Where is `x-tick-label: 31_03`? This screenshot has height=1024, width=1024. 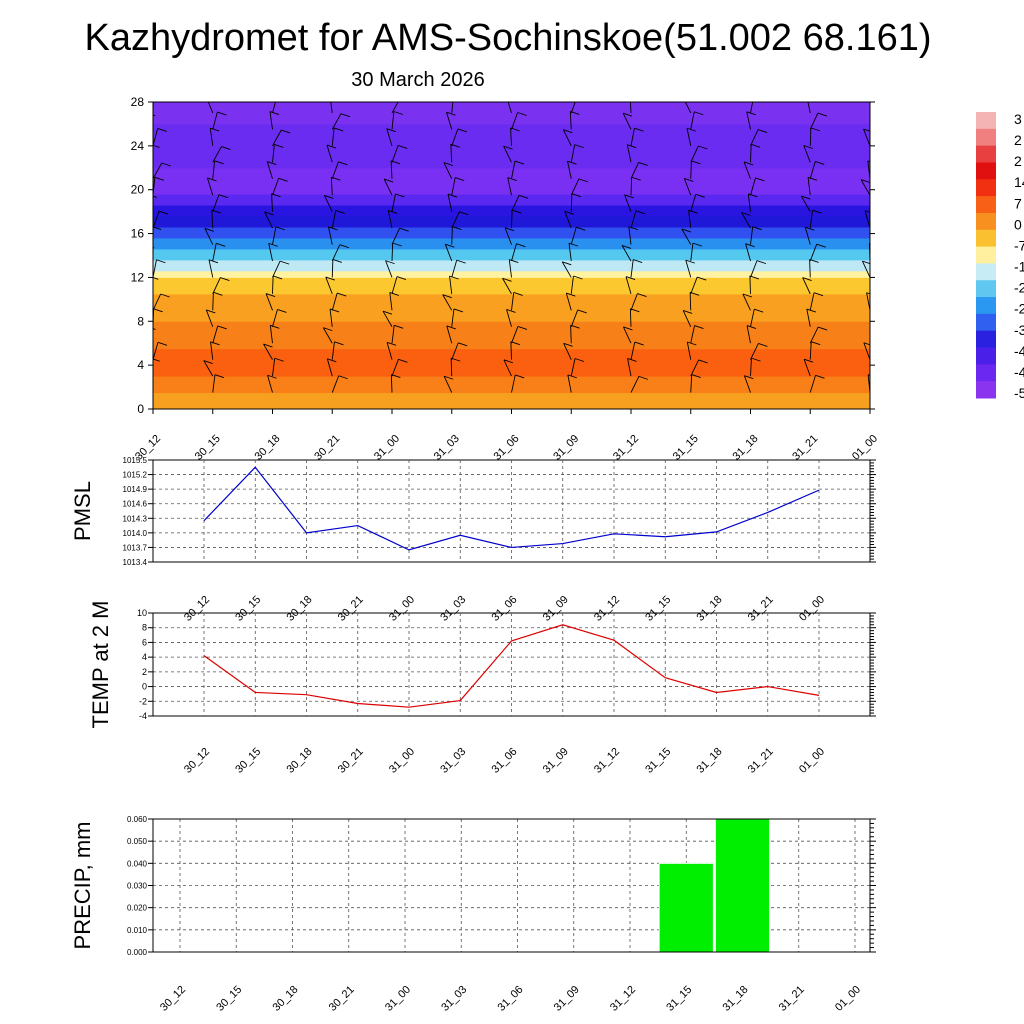
x-tick-label: 31_03 is located at coordinates (454, 999).